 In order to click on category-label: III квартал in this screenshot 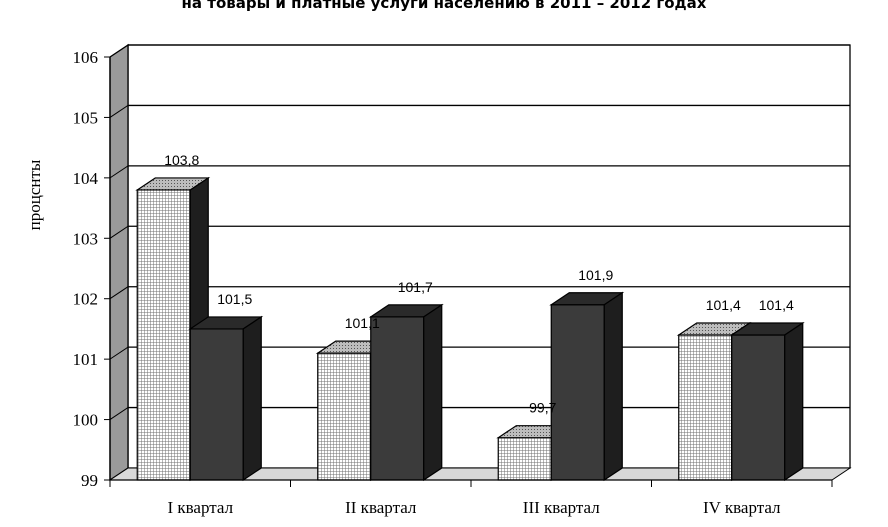, I will do `click(561, 507)`.